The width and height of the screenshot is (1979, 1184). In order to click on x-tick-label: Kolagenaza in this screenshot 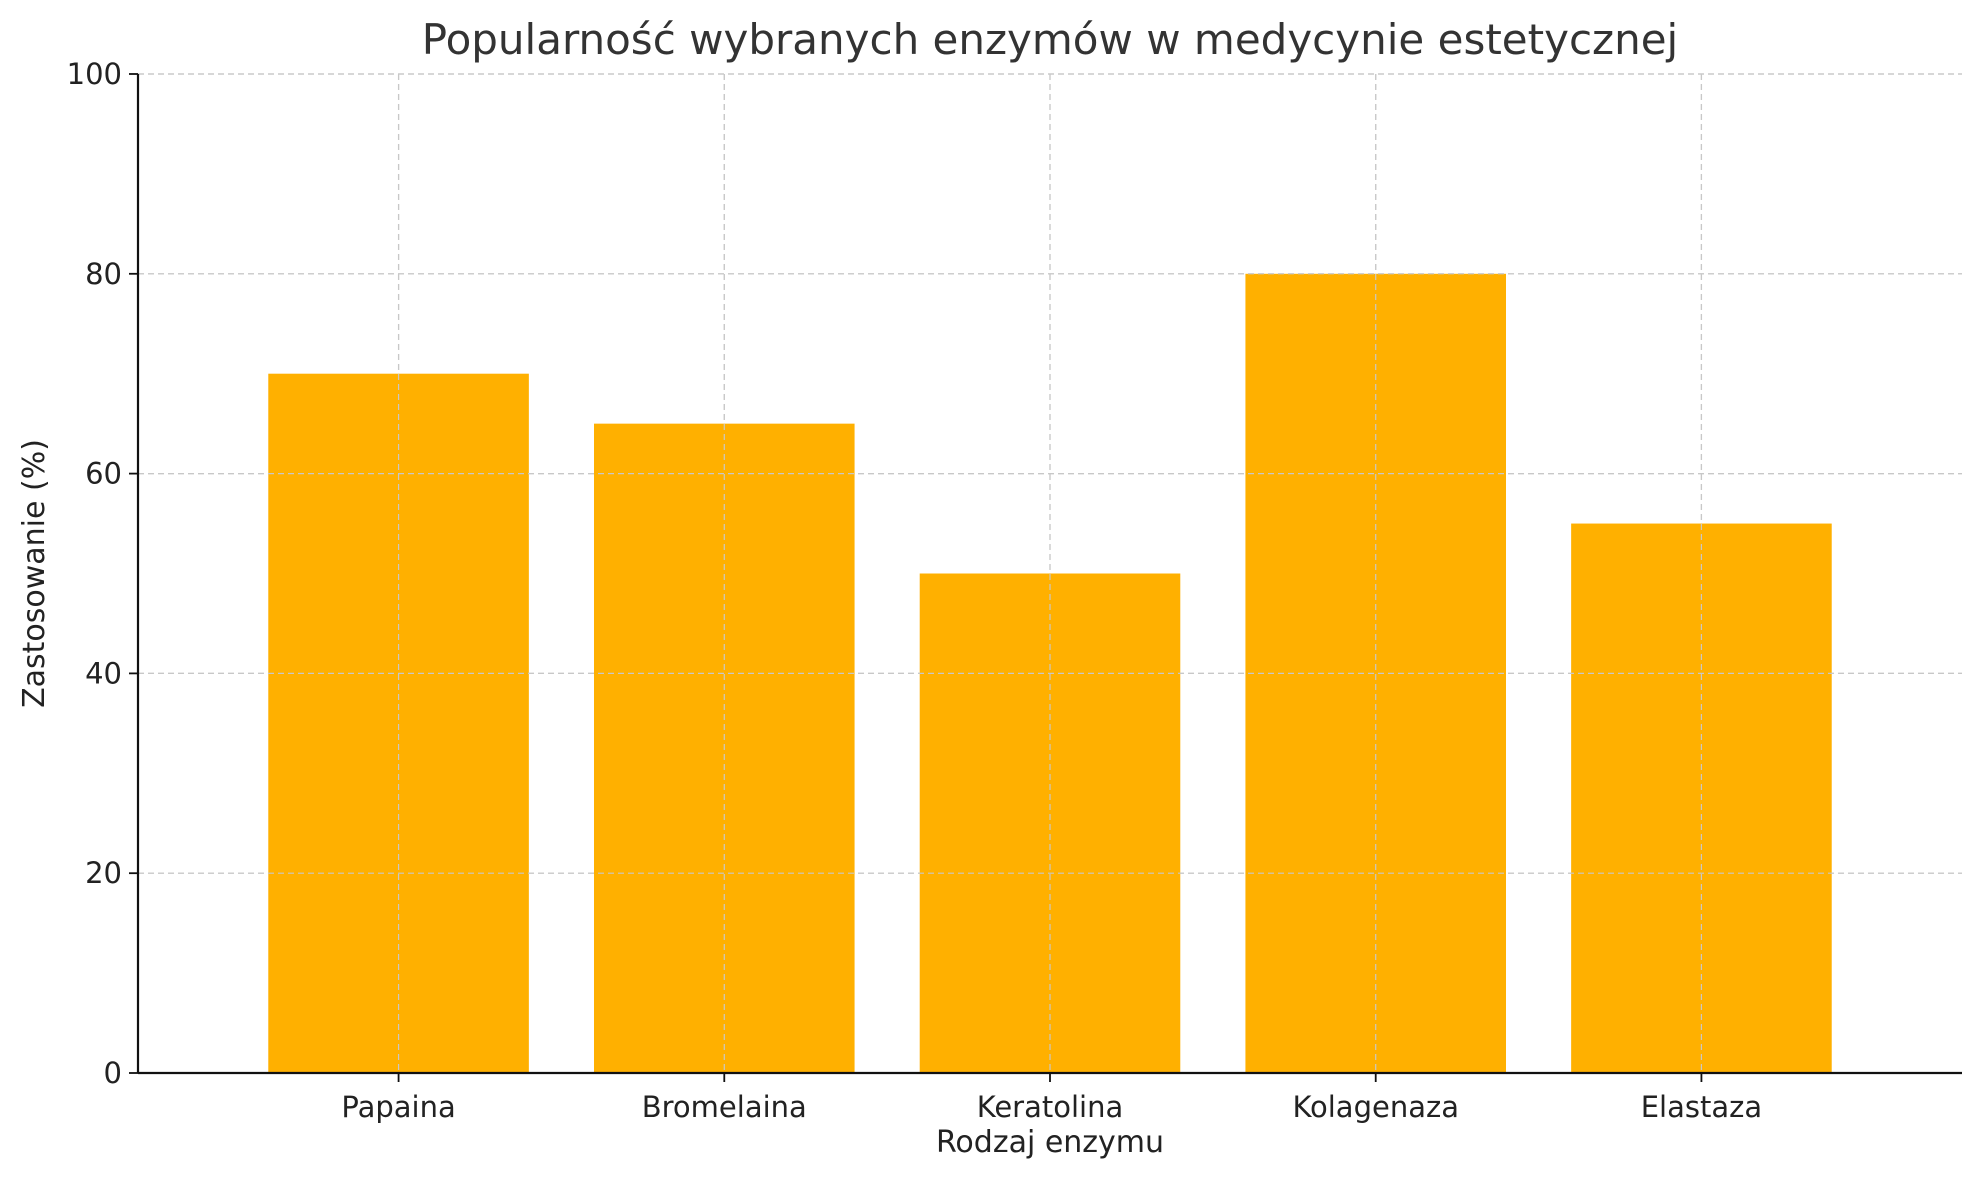, I will do `click(1375, 1107)`.